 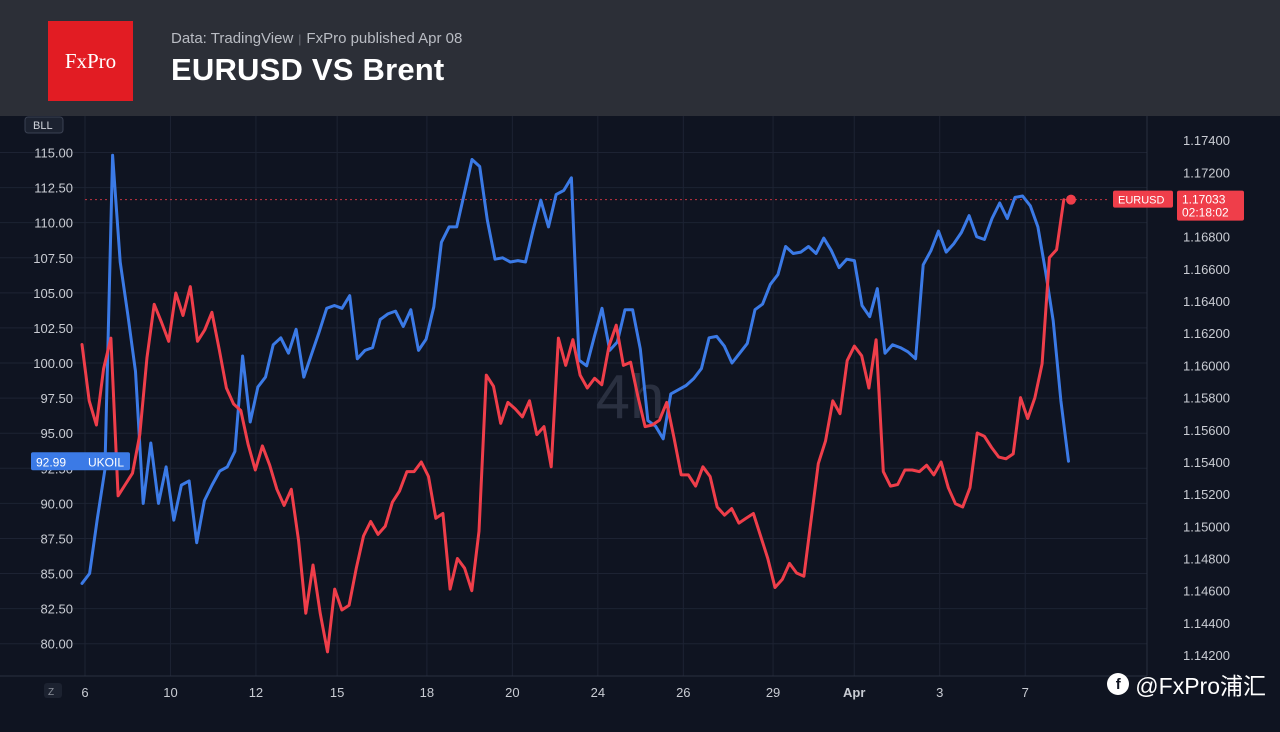 I want to click on x-tick-label: 6, so click(x=84, y=692).